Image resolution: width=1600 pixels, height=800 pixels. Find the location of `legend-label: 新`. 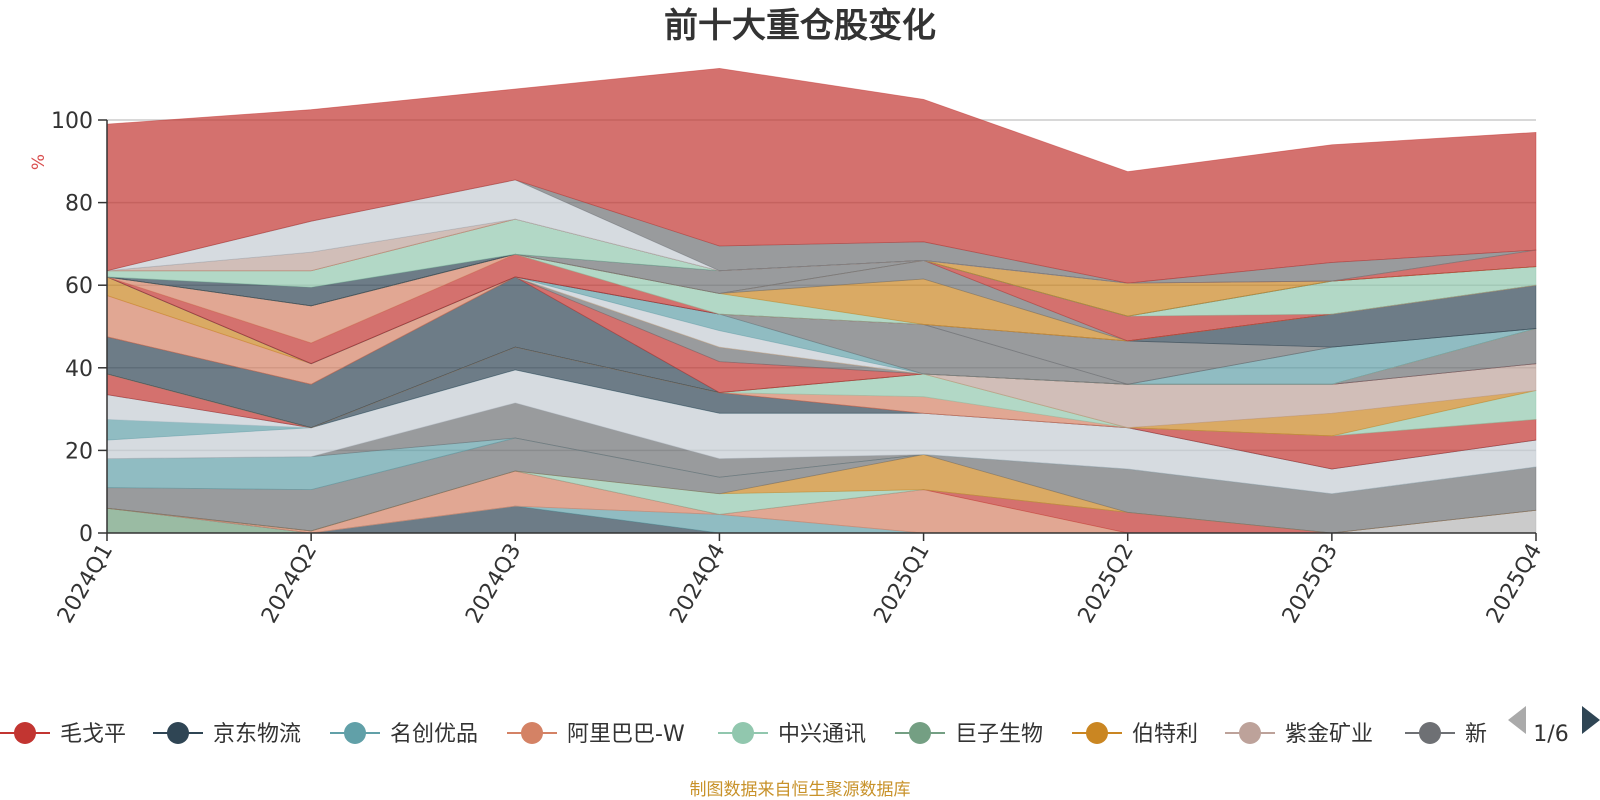

legend-label: 新 is located at coordinates (1476, 734).